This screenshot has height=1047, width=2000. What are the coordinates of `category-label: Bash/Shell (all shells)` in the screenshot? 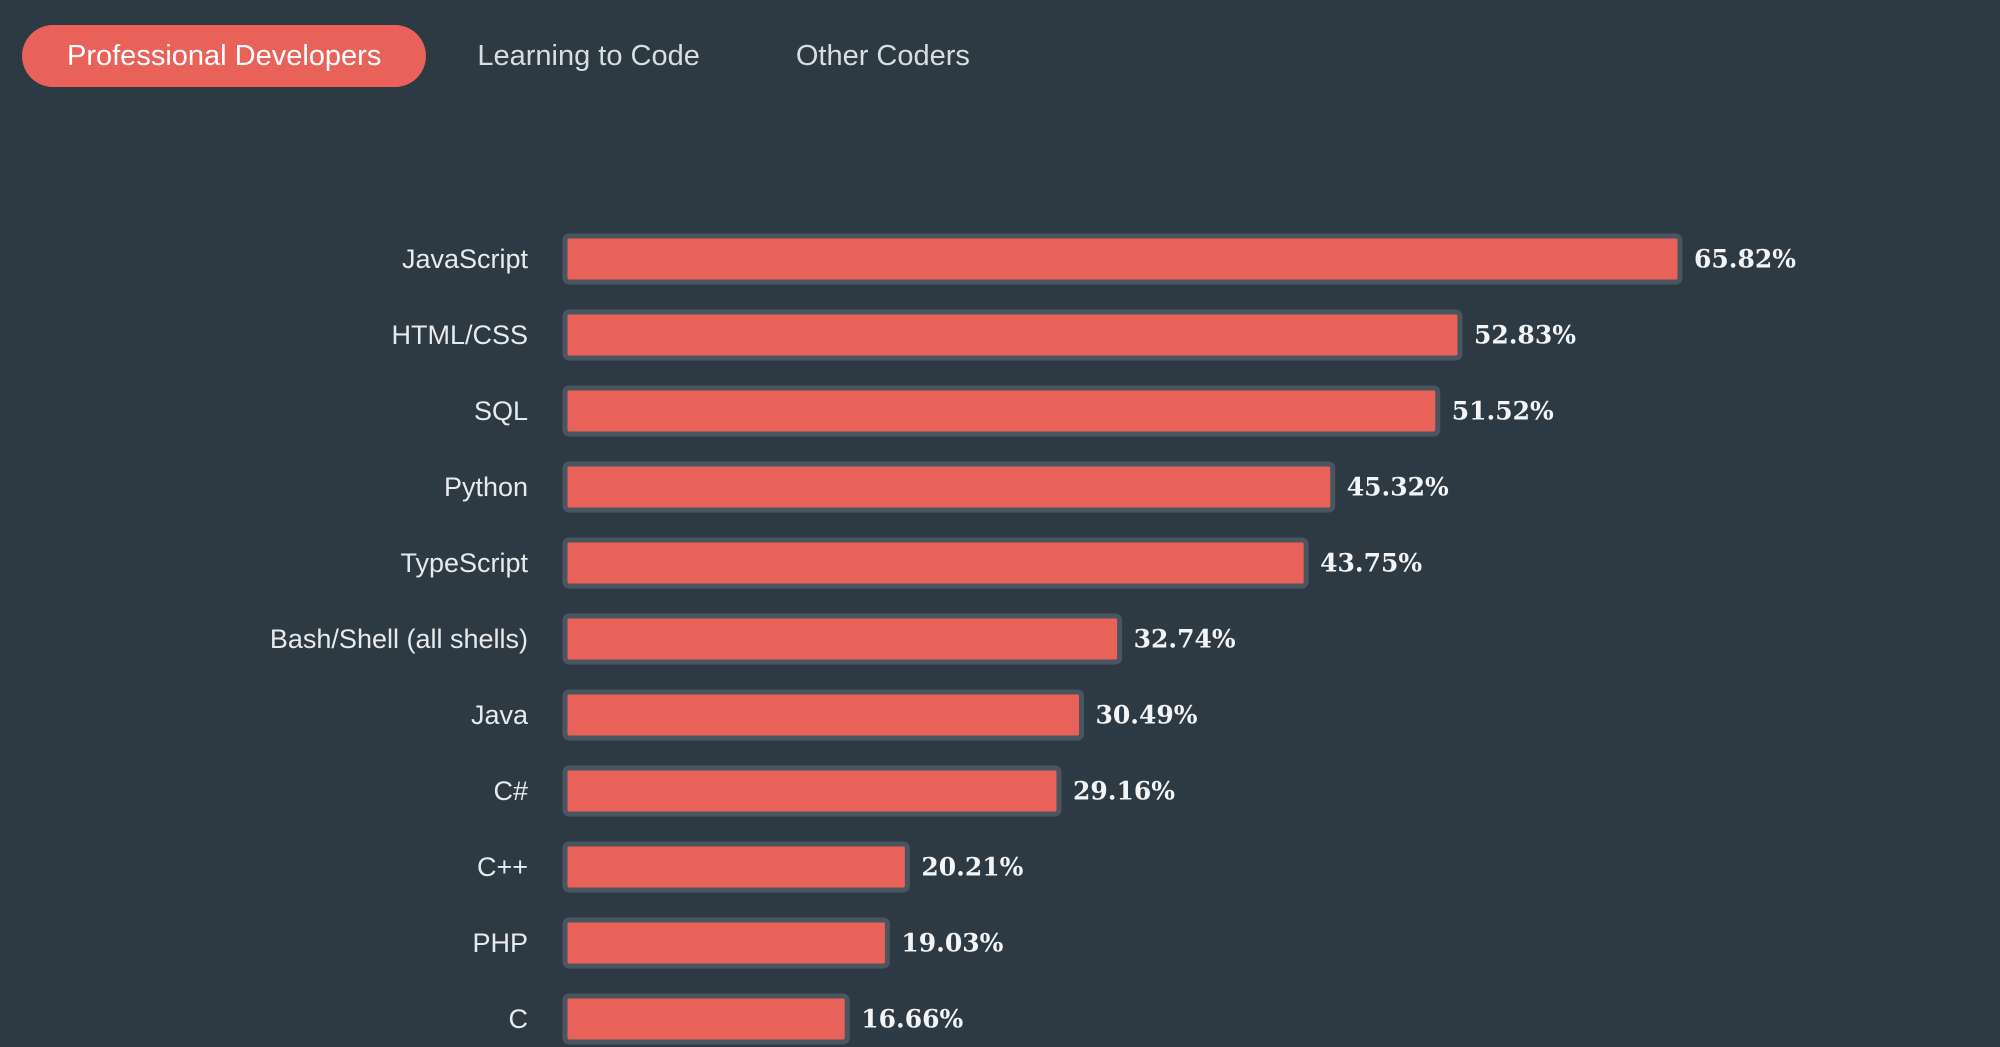 It's located at (399, 639).